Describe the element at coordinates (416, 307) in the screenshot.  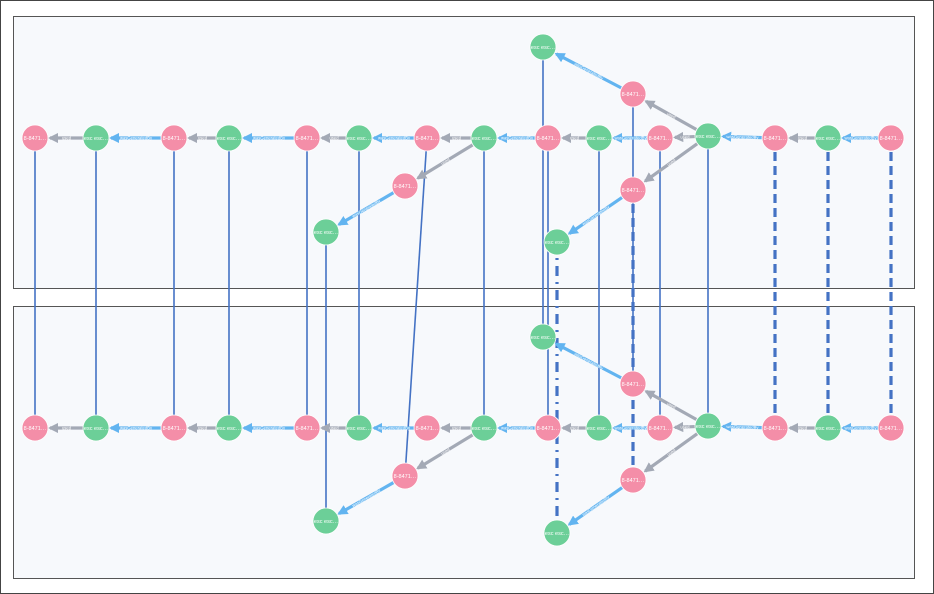
I see `node-link-line` at that location.